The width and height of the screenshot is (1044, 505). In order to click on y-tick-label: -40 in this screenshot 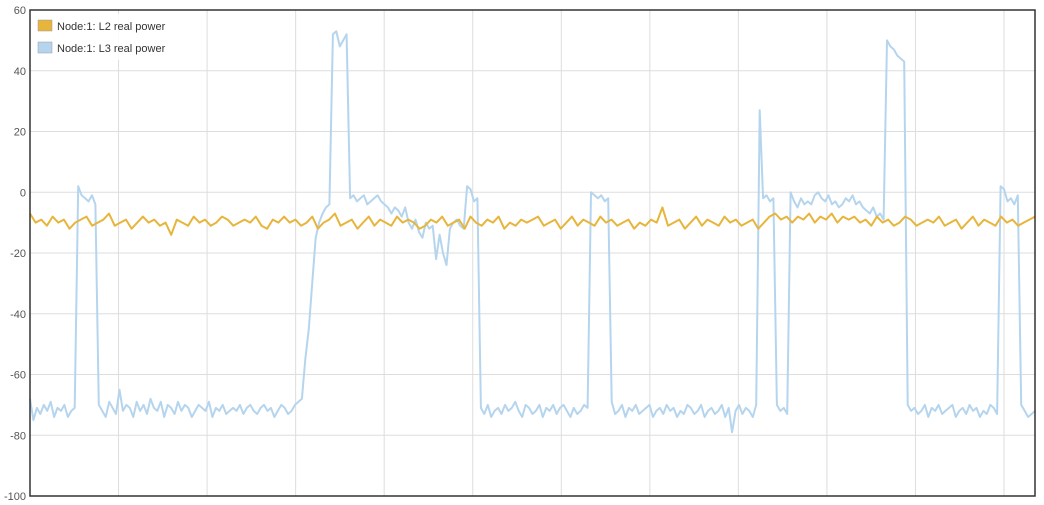, I will do `click(18, 315)`.